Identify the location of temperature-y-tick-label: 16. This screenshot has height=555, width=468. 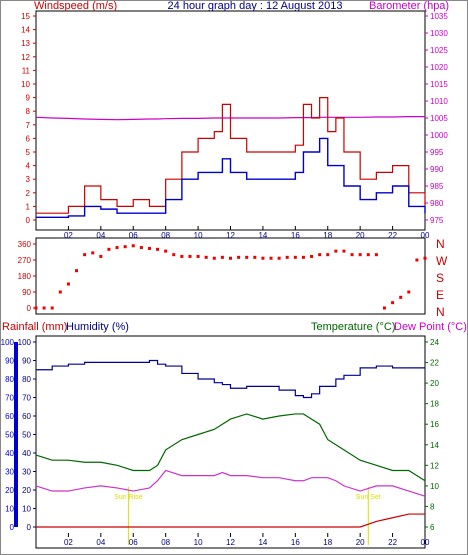
(434, 424).